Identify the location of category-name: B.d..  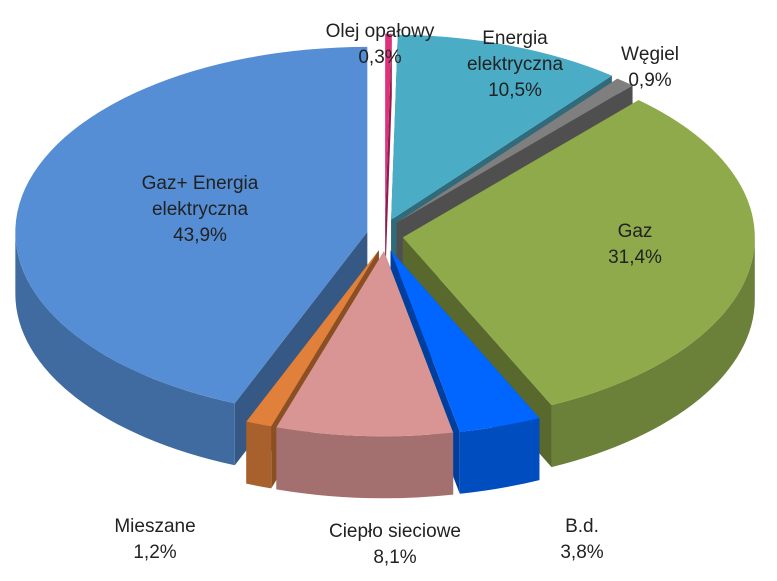
(582, 526).